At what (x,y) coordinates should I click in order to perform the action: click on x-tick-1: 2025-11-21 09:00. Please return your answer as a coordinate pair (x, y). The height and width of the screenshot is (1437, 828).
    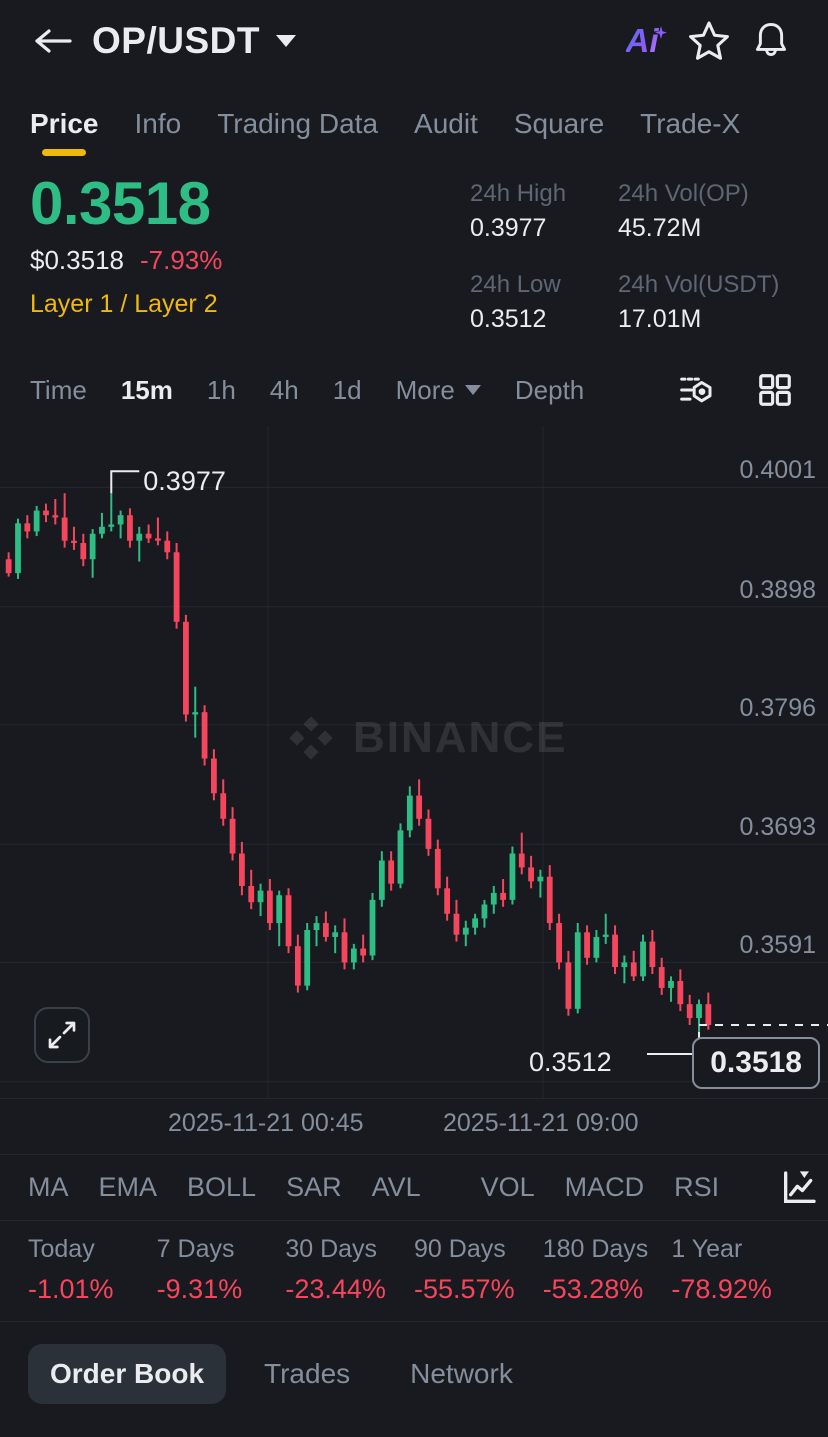
    Looking at the image, I should click on (541, 1123).